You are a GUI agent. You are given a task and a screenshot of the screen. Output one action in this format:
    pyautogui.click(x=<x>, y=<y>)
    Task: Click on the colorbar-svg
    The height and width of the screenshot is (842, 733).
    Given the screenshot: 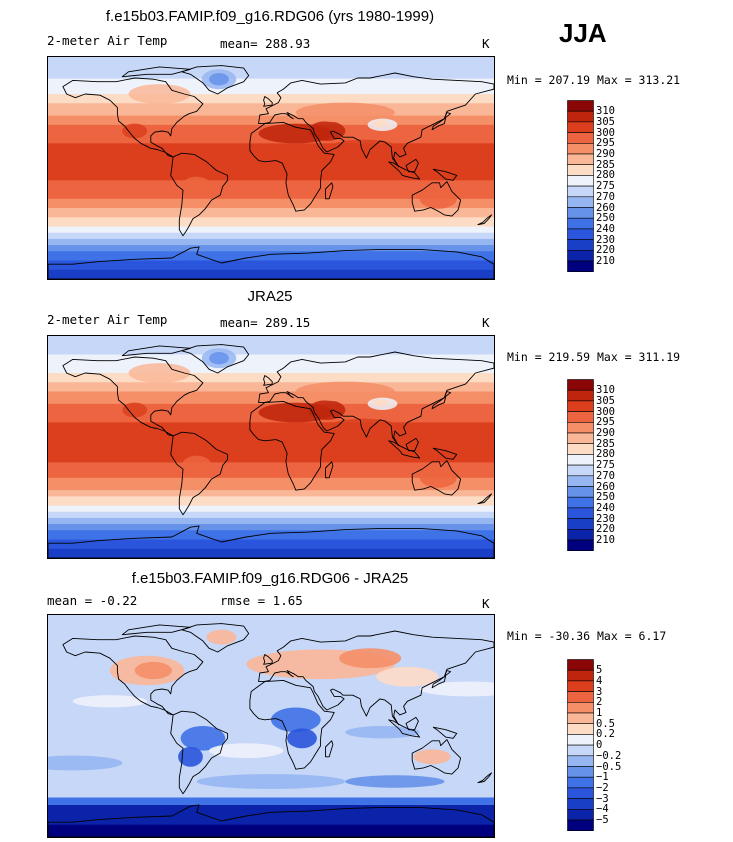 What is the action you would take?
    pyautogui.click(x=580, y=465)
    